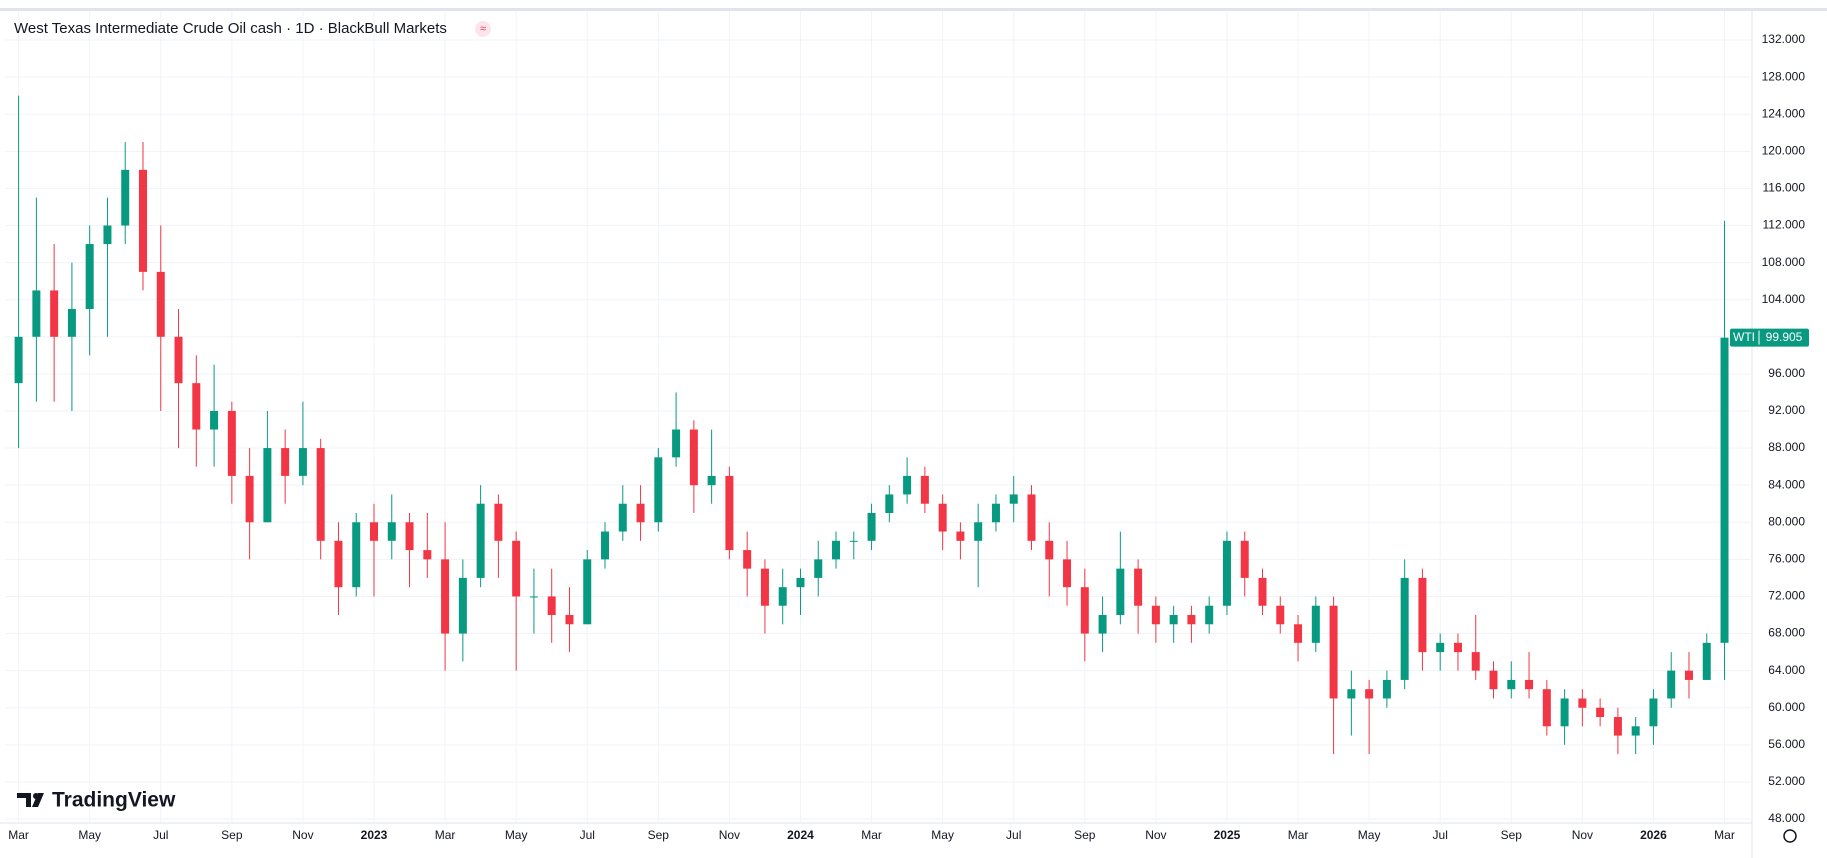 Image resolution: width=1827 pixels, height=858 pixels. Describe the element at coordinates (96, 800) in the screenshot. I see `logo: TradingView` at that location.